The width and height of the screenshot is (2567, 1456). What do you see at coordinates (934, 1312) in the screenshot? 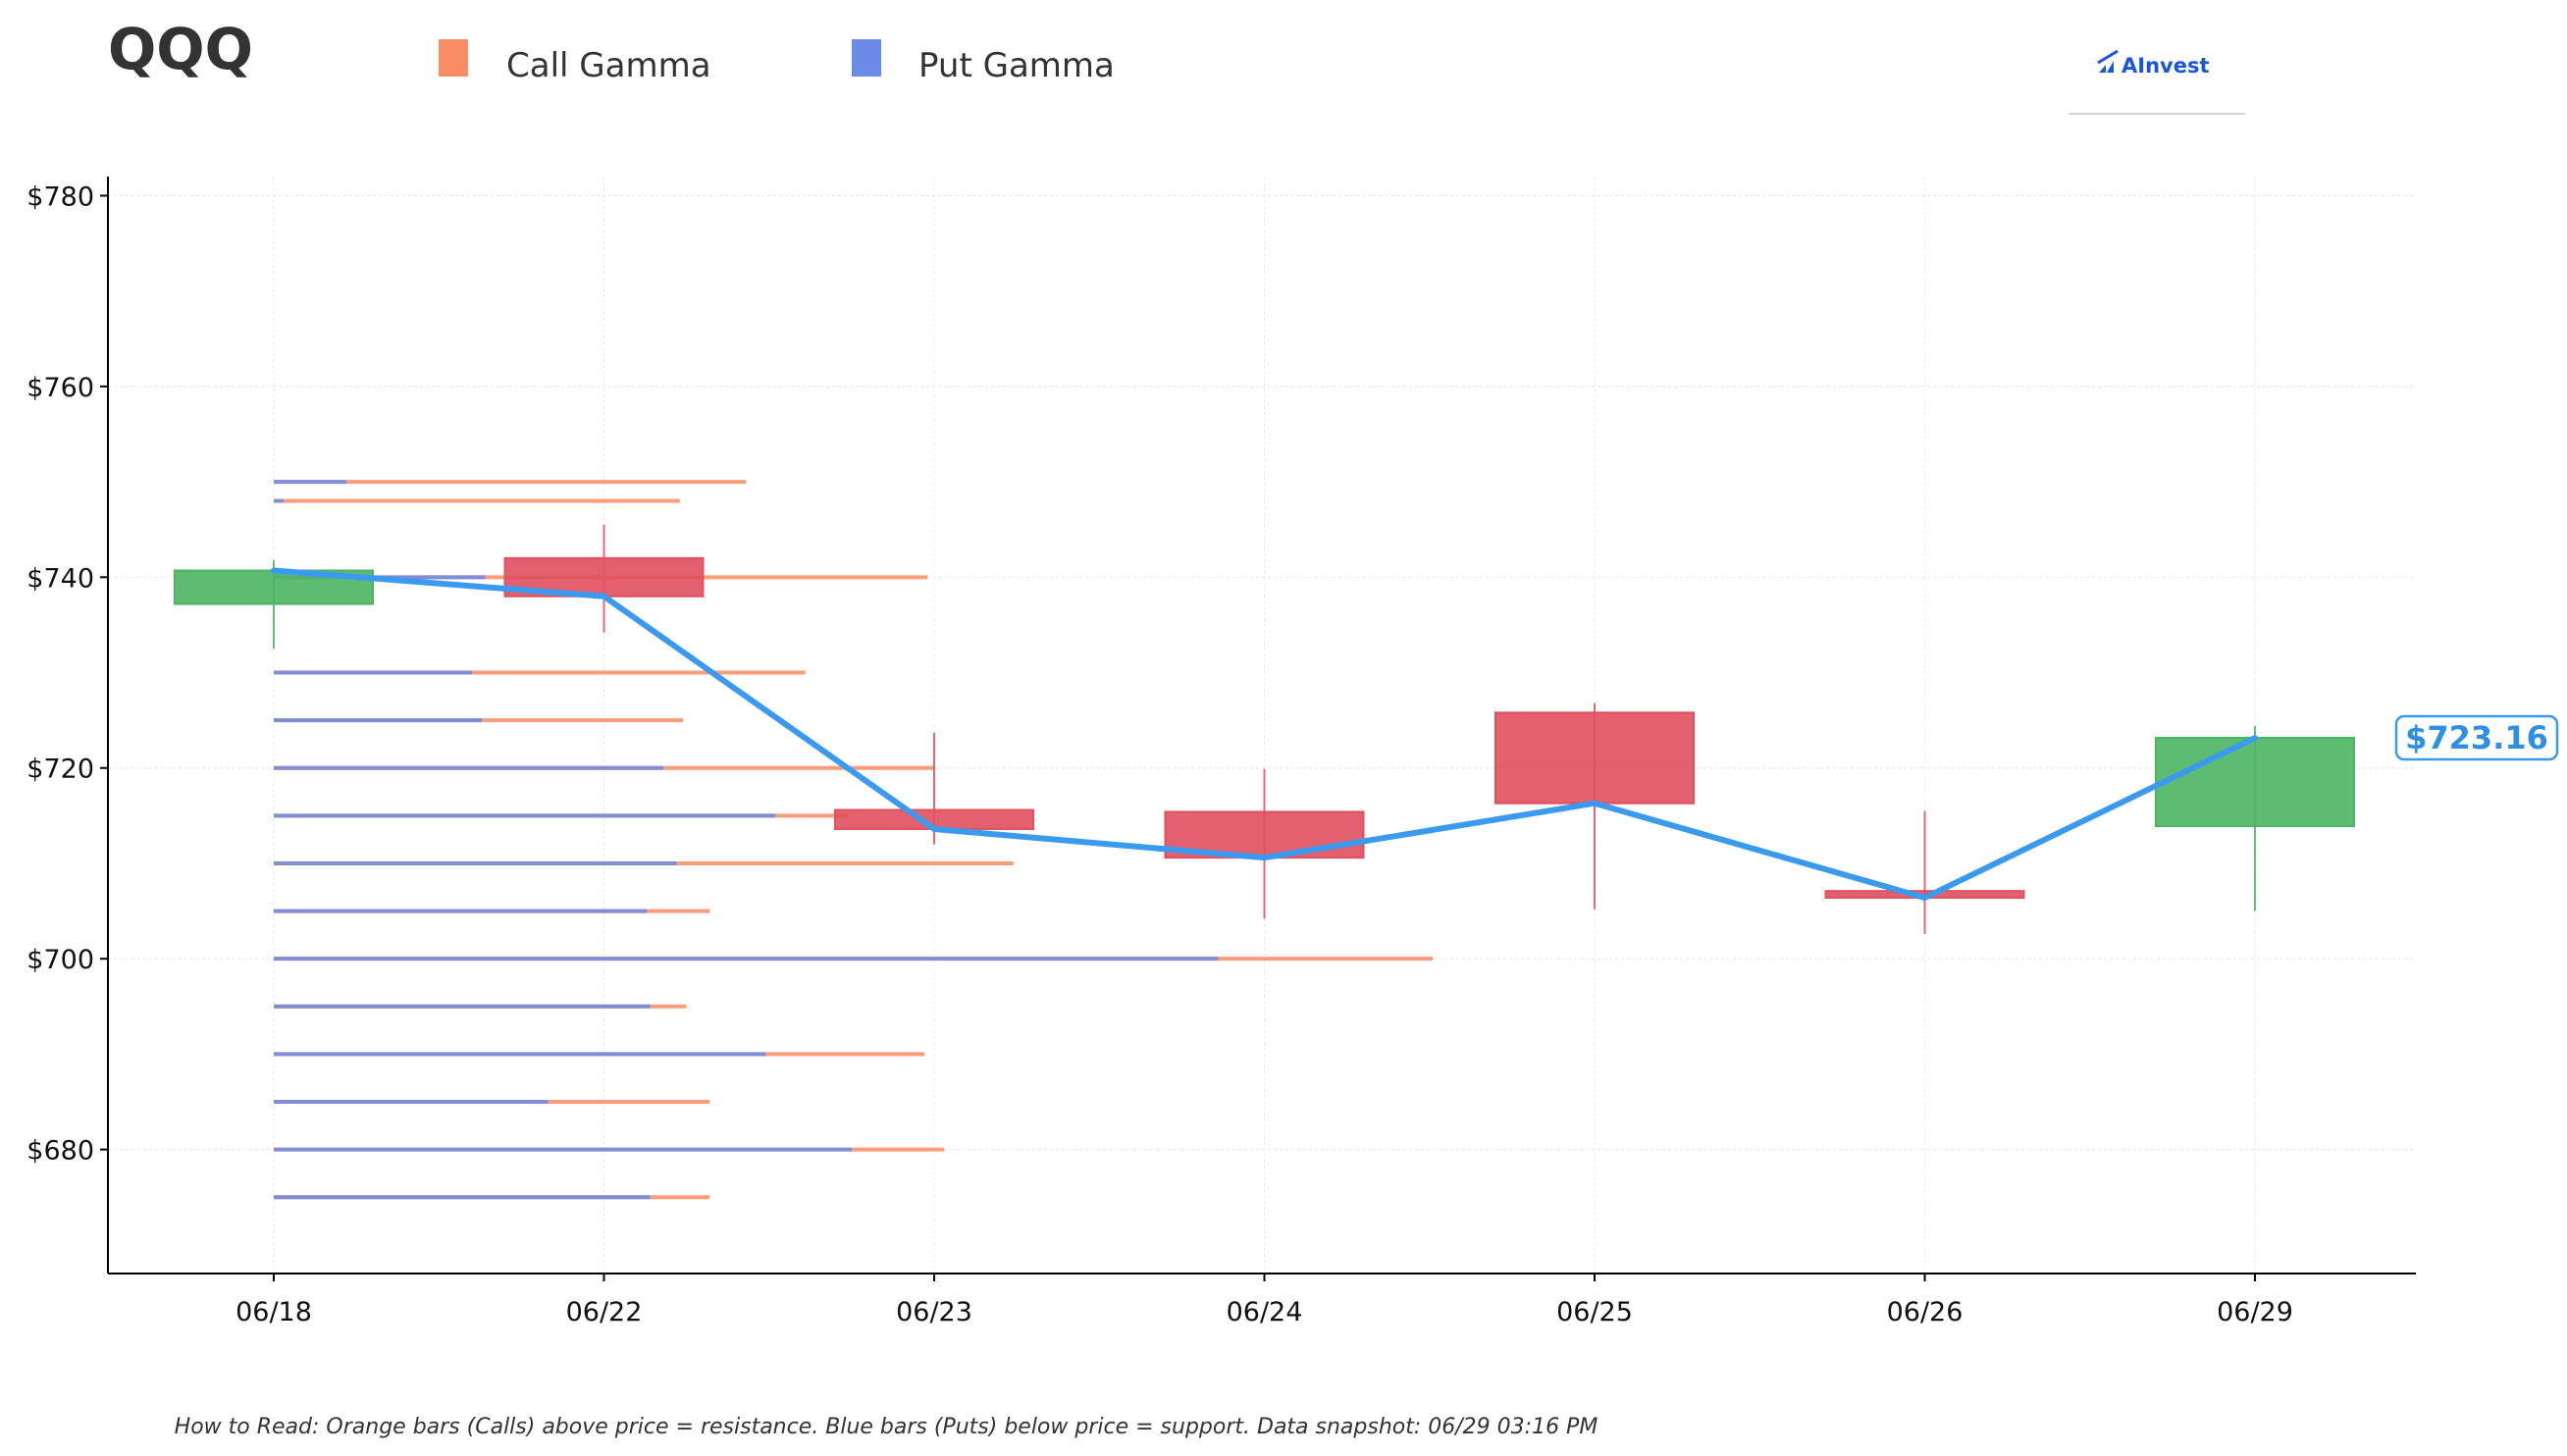
I see `x-tick-label: 06/23` at bounding box center [934, 1312].